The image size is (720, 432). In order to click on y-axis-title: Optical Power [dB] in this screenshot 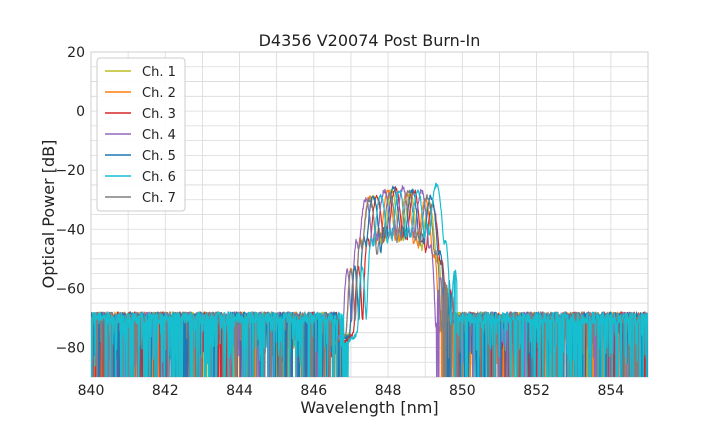, I will do `click(48, 214)`.